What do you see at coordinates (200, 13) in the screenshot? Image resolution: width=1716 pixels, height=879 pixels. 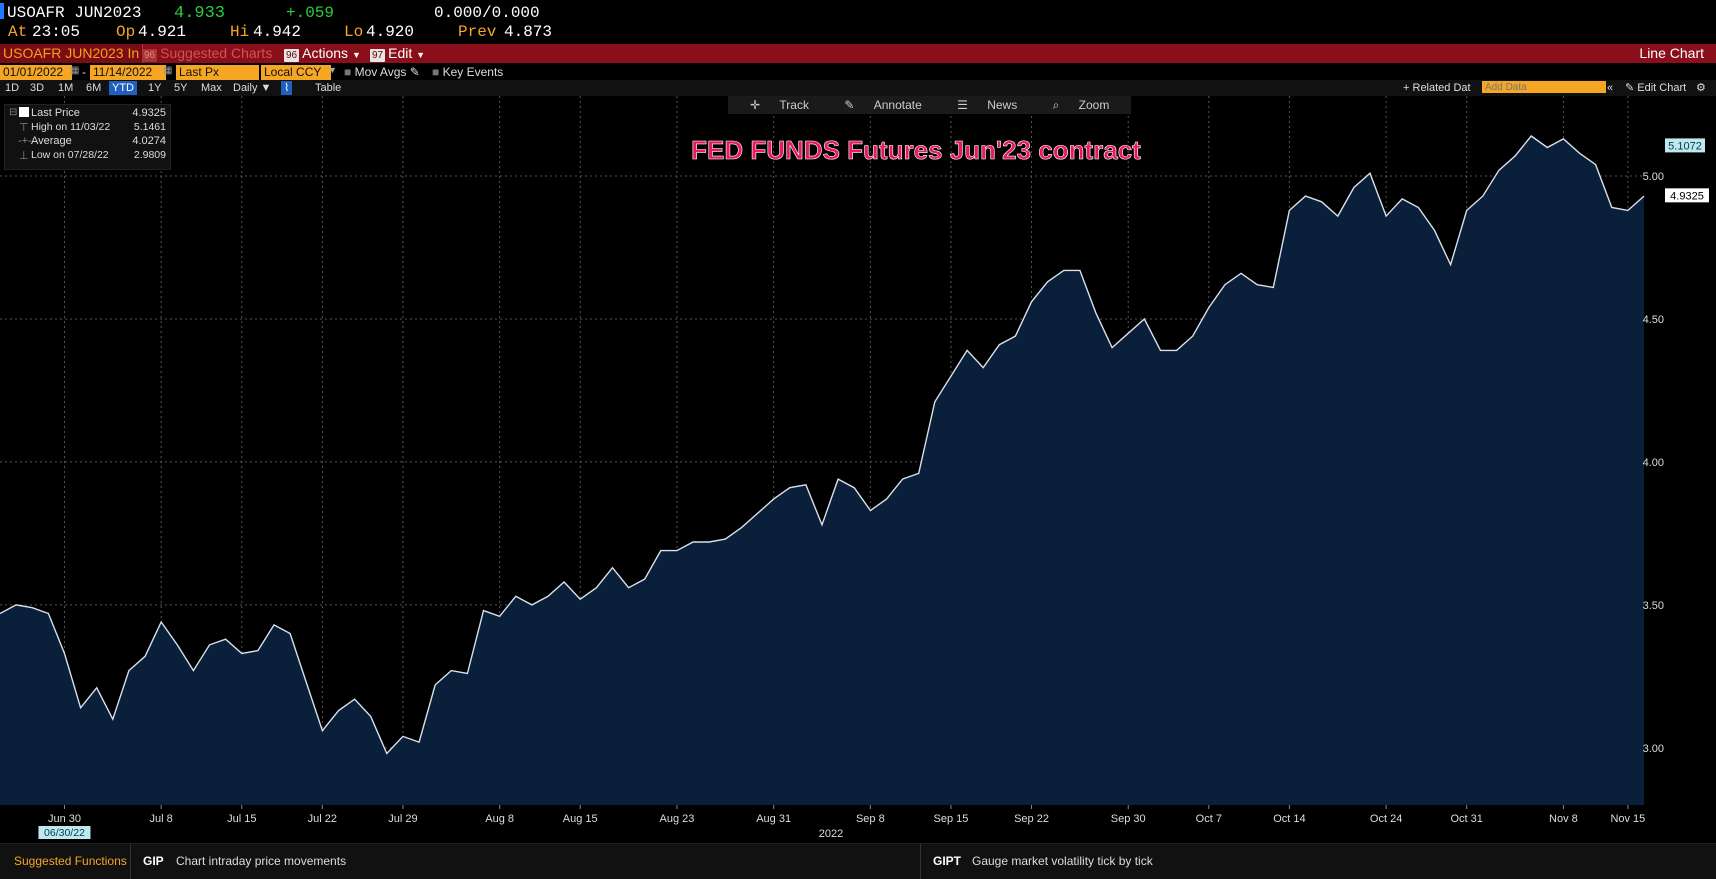 I see `last-price: 4.933` at bounding box center [200, 13].